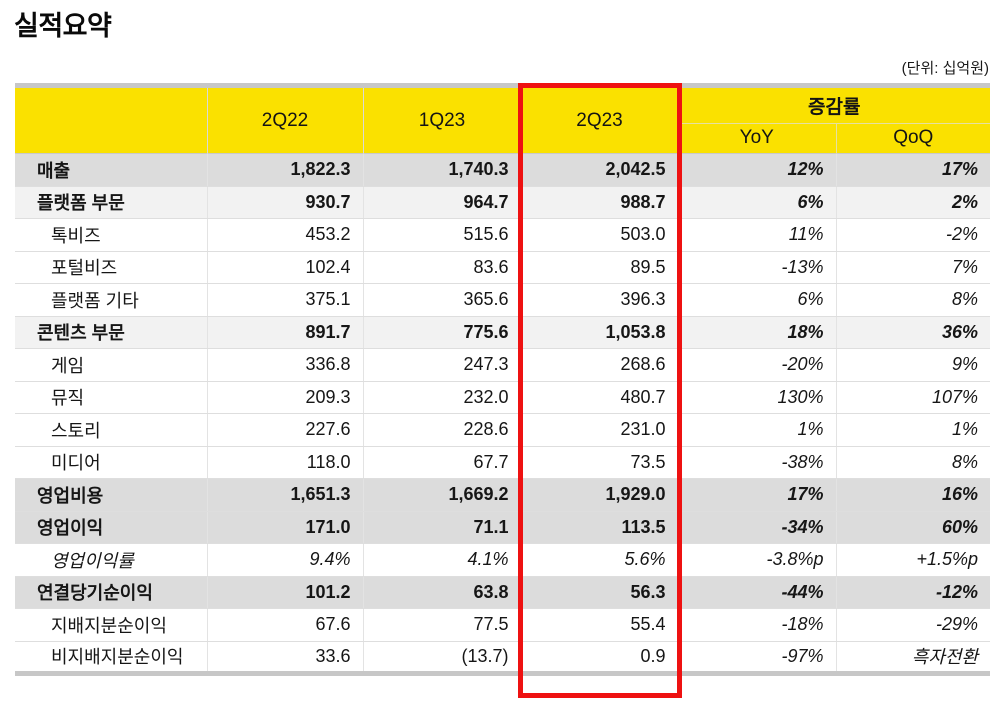 The image size is (1000, 709). Describe the element at coordinates (913, 625) in the screenshot. I see `cell-qoq: -29%` at that location.